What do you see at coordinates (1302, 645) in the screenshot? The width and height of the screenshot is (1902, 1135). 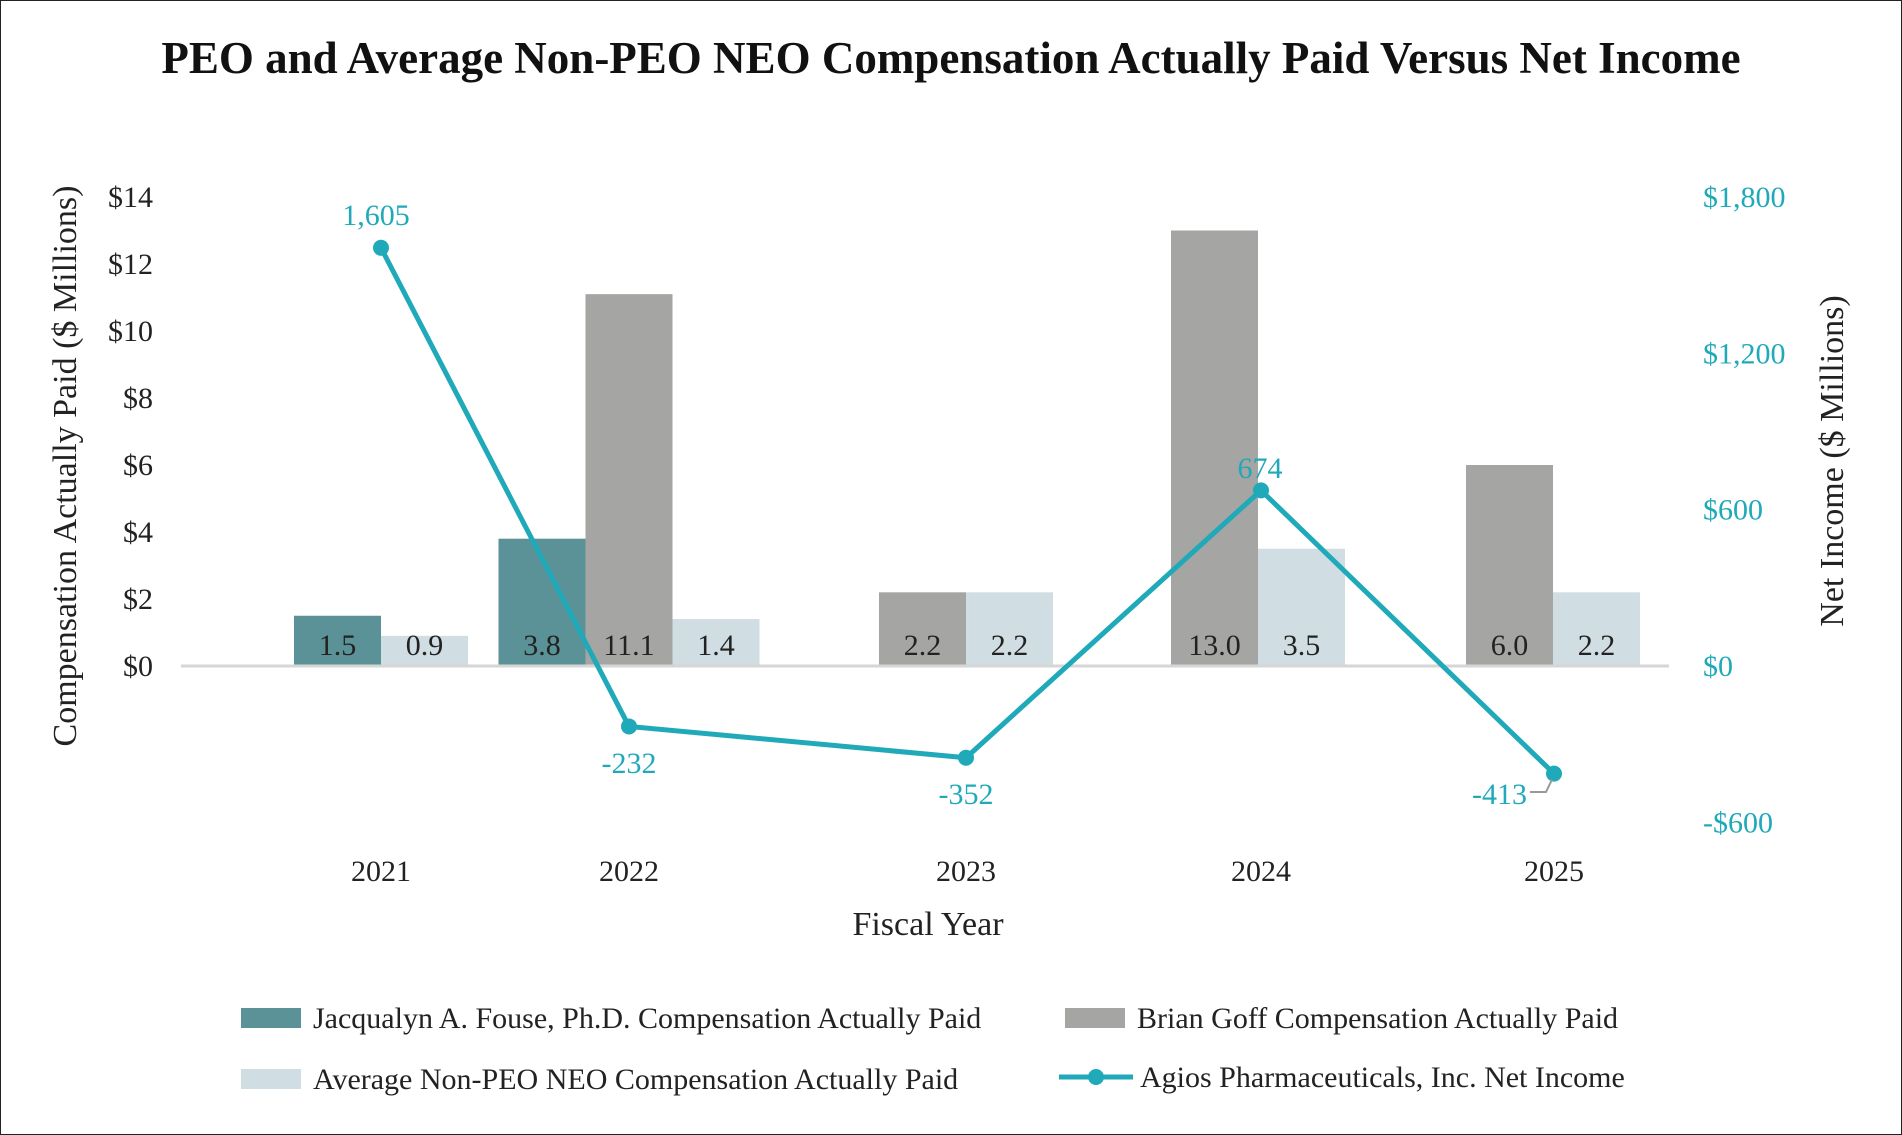 I see `bar-label-2024-series-2: 3.5` at bounding box center [1302, 645].